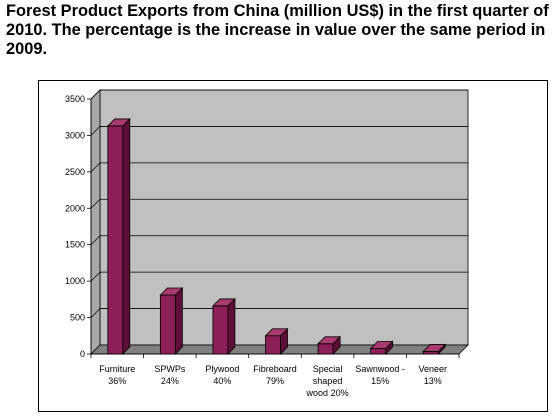  I want to click on x-tick-label-line: 36%, so click(117, 381).